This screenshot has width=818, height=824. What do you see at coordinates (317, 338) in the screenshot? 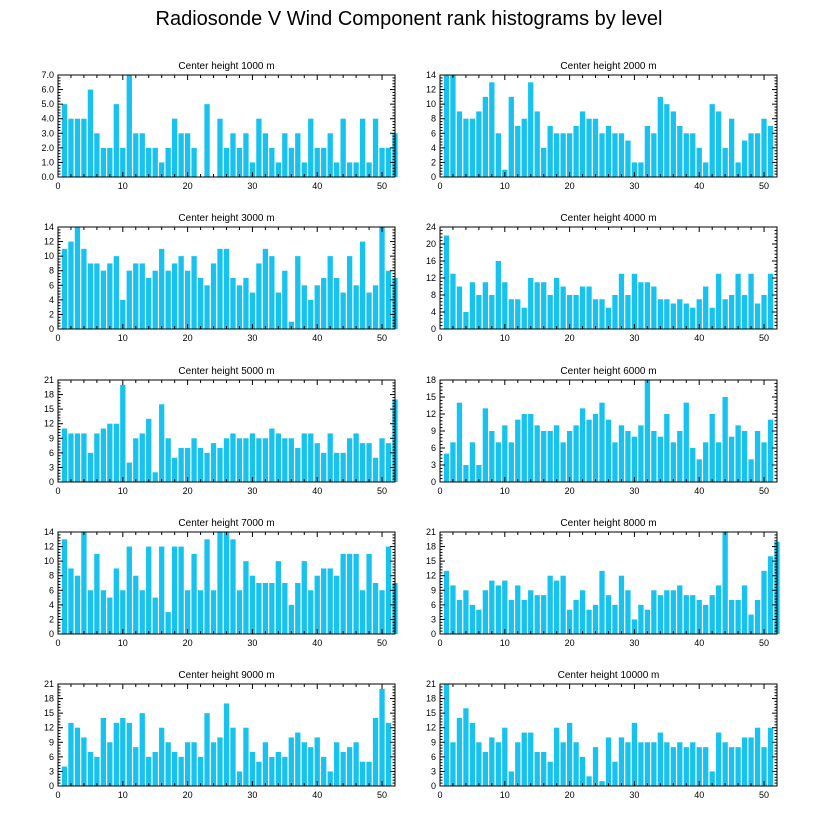
I see `x-tick-label: 40` at bounding box center [317, 338].